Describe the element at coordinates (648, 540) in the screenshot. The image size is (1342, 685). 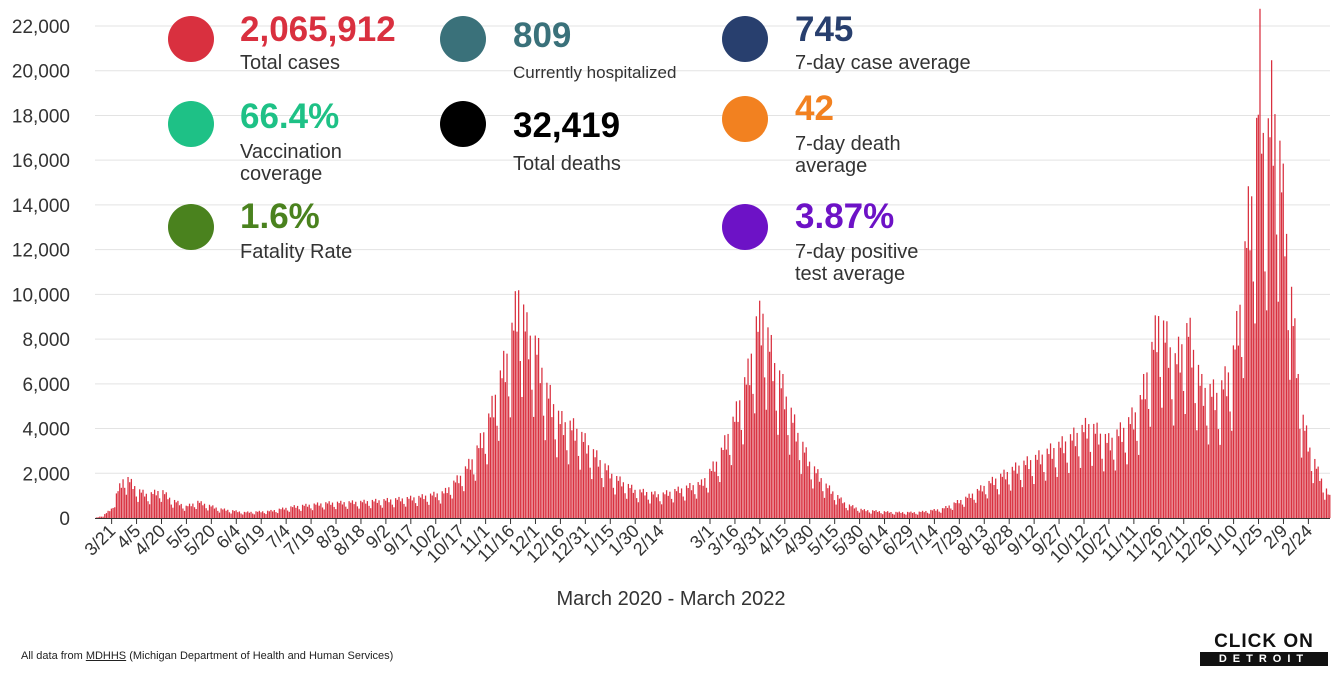
I see `x-tick-label: 2/14` at that location.